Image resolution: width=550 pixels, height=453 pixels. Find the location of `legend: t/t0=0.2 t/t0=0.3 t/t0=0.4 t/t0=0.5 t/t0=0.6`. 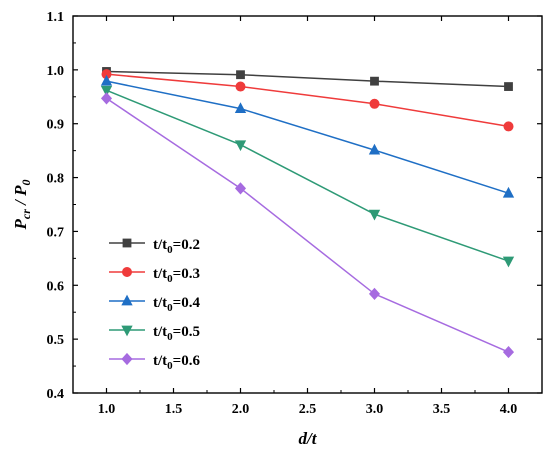

legend: t/t0=0.2 t/t0=0.3 t/t0=0.4 t/t0=0.5 t/t0=0.6 is located at coordinates (154, 304).